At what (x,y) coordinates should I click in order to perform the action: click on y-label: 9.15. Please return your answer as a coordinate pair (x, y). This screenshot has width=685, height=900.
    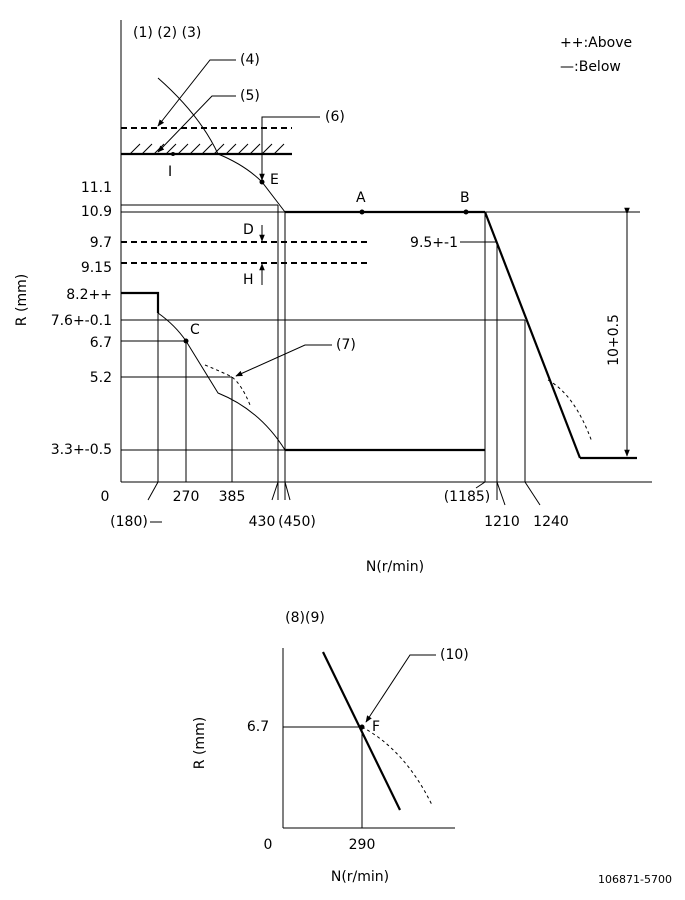
    Looking at the image, I should click on (96, 268).